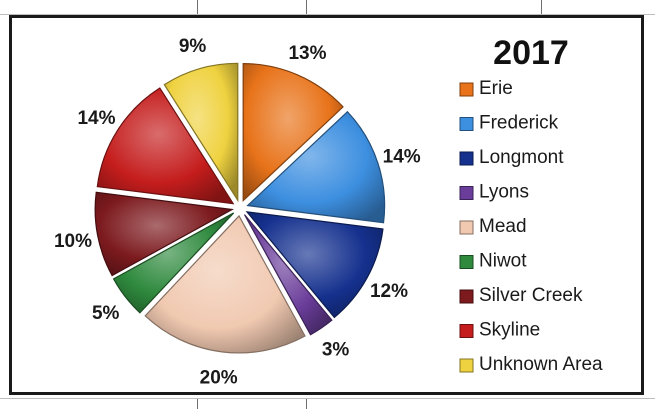 The image size is (655, 409). I want to click on legend-item-silver-creek: Silver Creek, so click(521, 295).